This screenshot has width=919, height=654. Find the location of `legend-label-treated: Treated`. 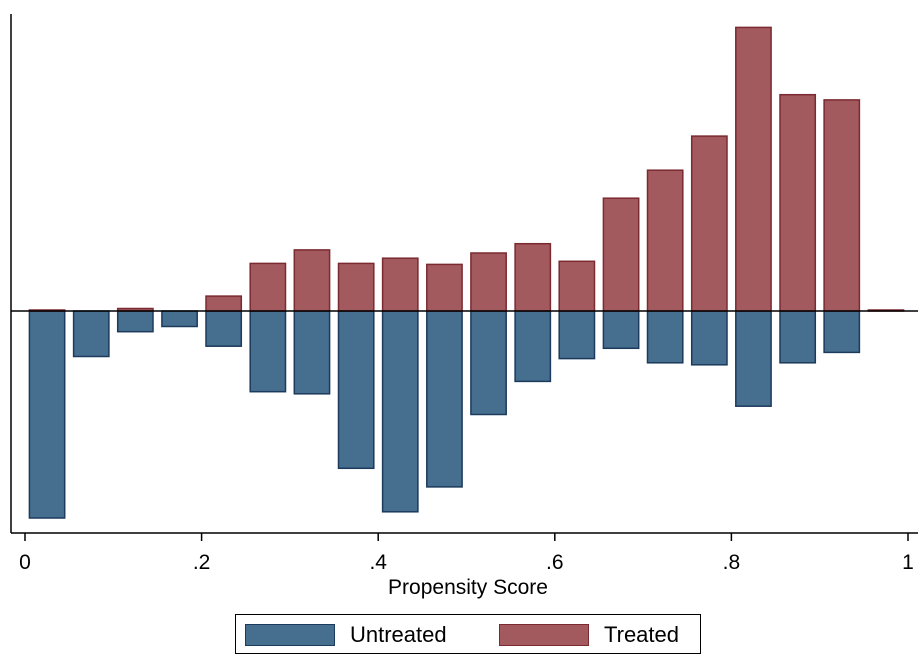

legend-label-treated: Treated is located at coordinates (642, 634).